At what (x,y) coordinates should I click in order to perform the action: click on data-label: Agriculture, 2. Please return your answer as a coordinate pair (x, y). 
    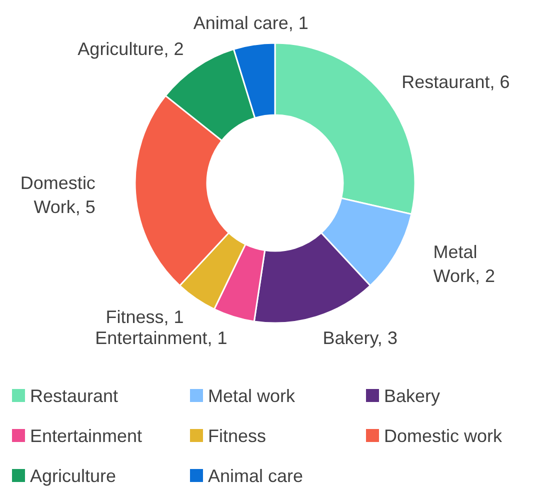
    Looking at the image, I should click on (131, 49).